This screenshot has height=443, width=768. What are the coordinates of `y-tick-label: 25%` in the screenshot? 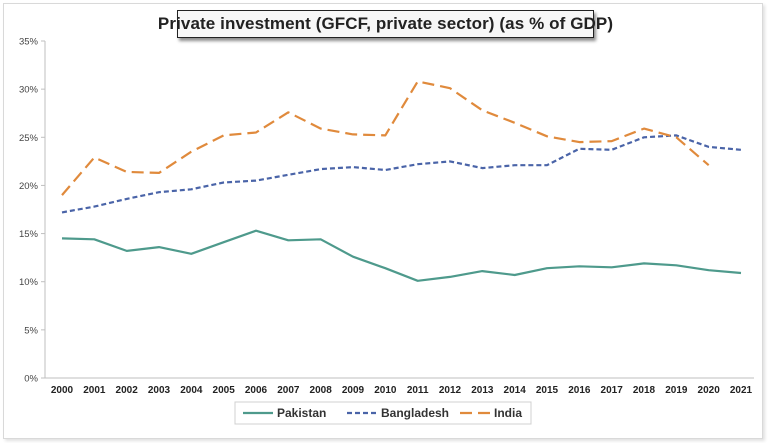 It's located at (29, 138).